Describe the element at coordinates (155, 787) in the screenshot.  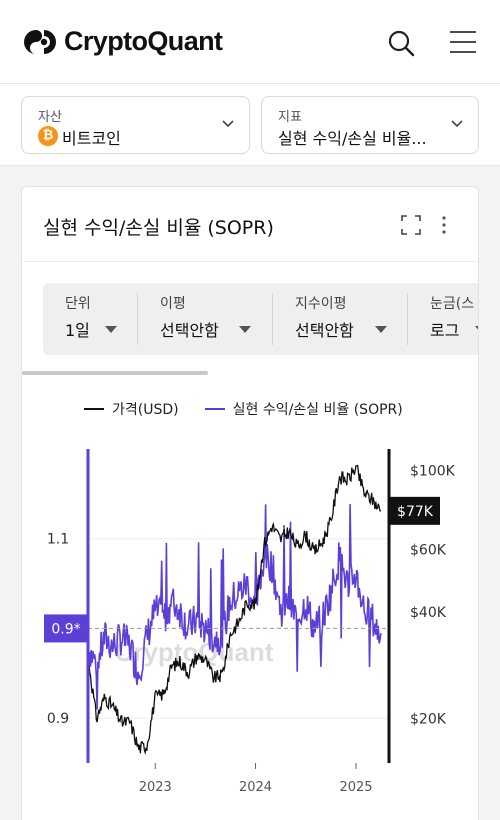
I see `x-tick-label: 2023` at that location.